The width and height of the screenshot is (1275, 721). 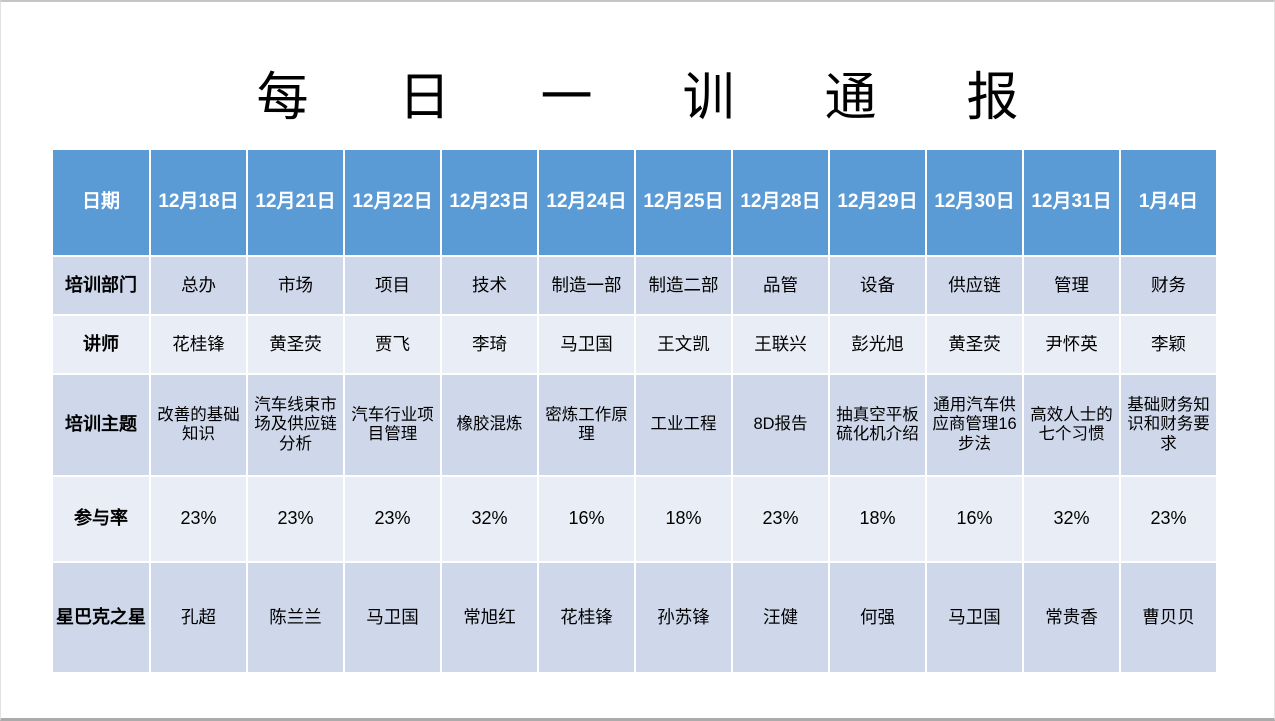 What do you see at coordinates (489, 617) in the screenshot?
I see `cell-star-3: 常旭红` at bounding box center [489, 617].